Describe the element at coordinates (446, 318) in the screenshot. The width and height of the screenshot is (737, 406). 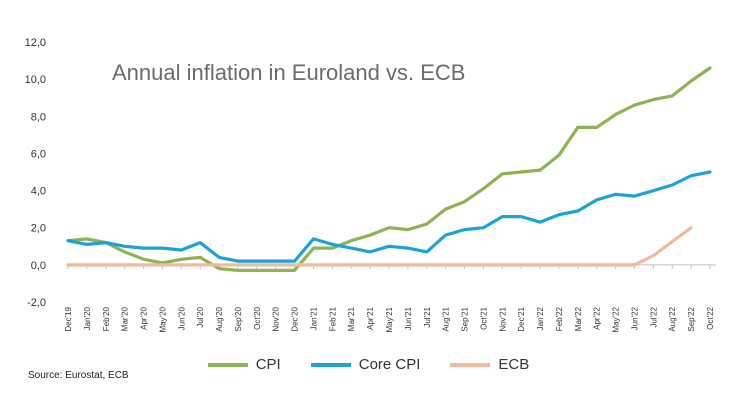
I see `x-tick-label: Aug'21` at that location.